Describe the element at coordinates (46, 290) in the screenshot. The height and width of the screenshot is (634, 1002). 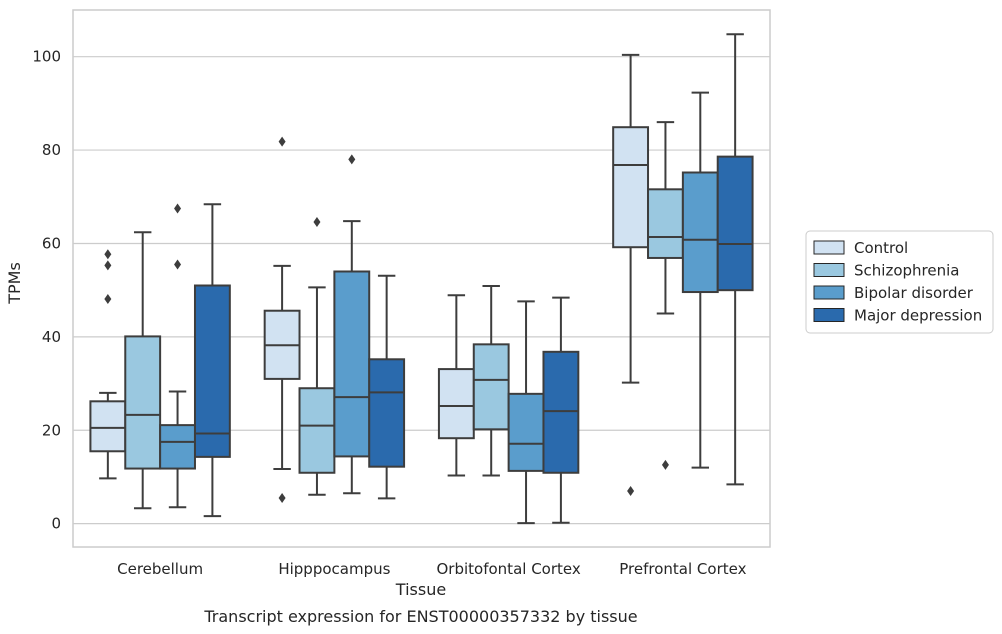
I see `y-axis-ticks: 0 20 40 60 80 100` at that location.